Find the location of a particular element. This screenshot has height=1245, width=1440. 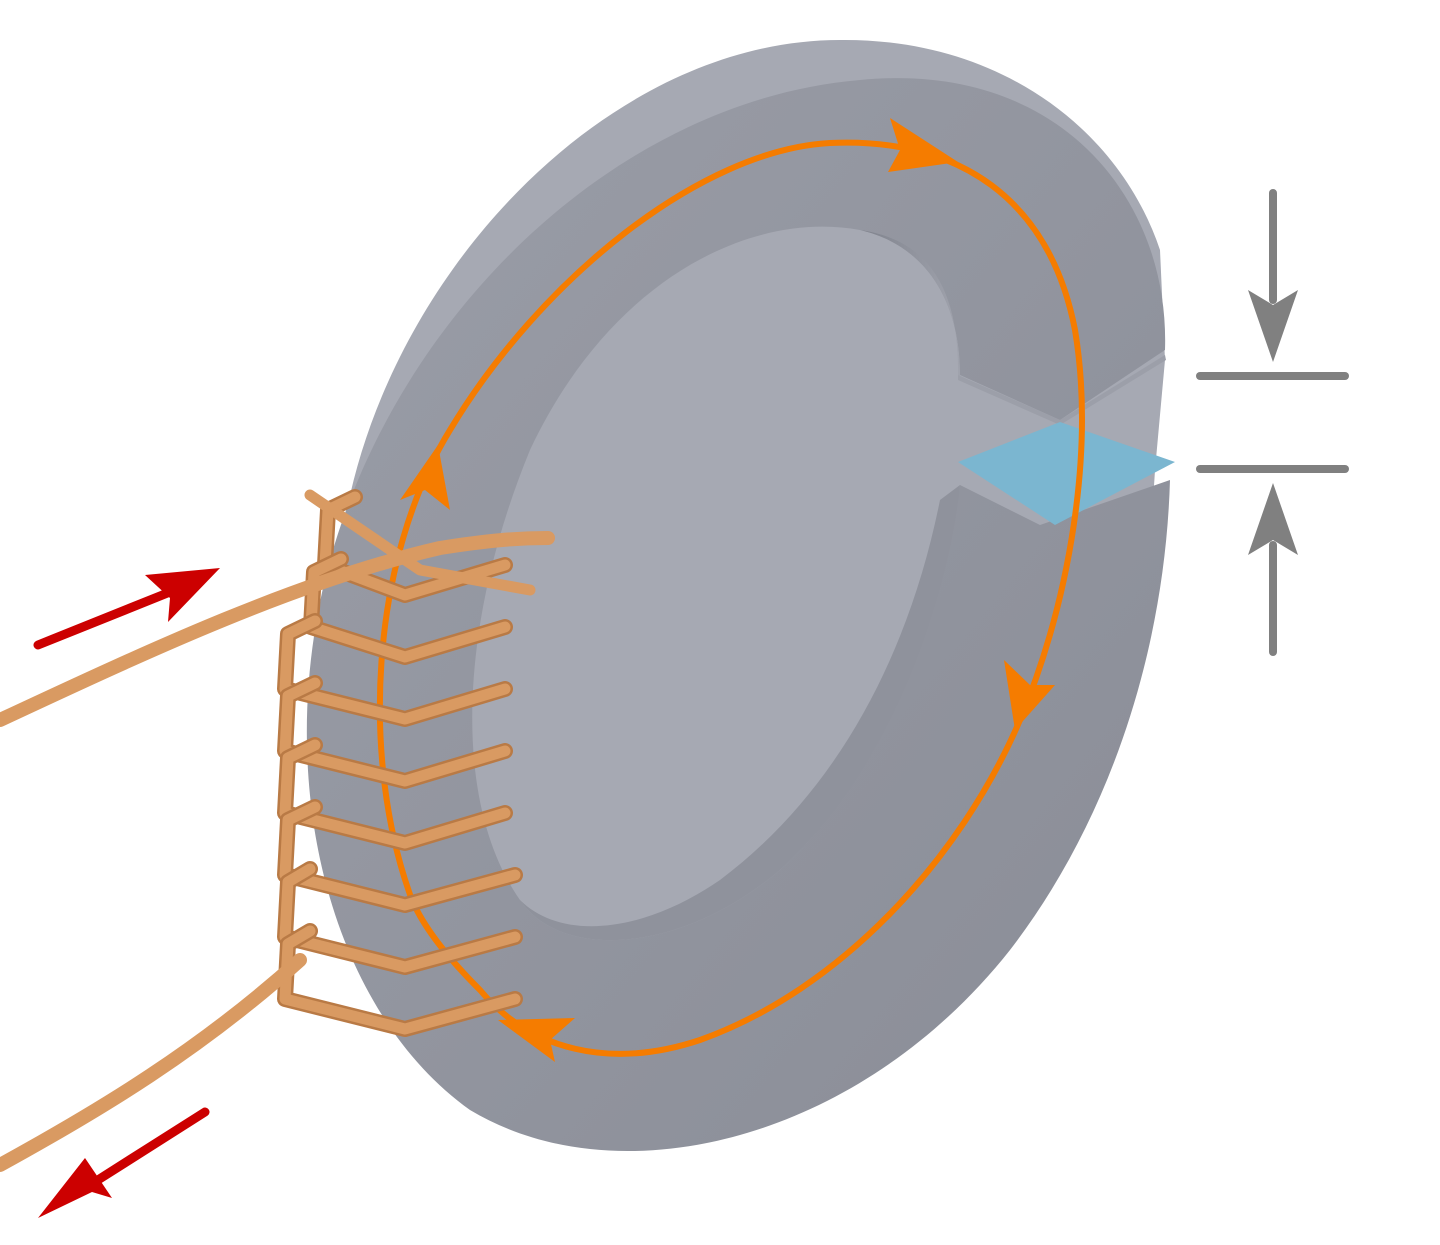

gap-dimension is located at coordinates (1272, 422).